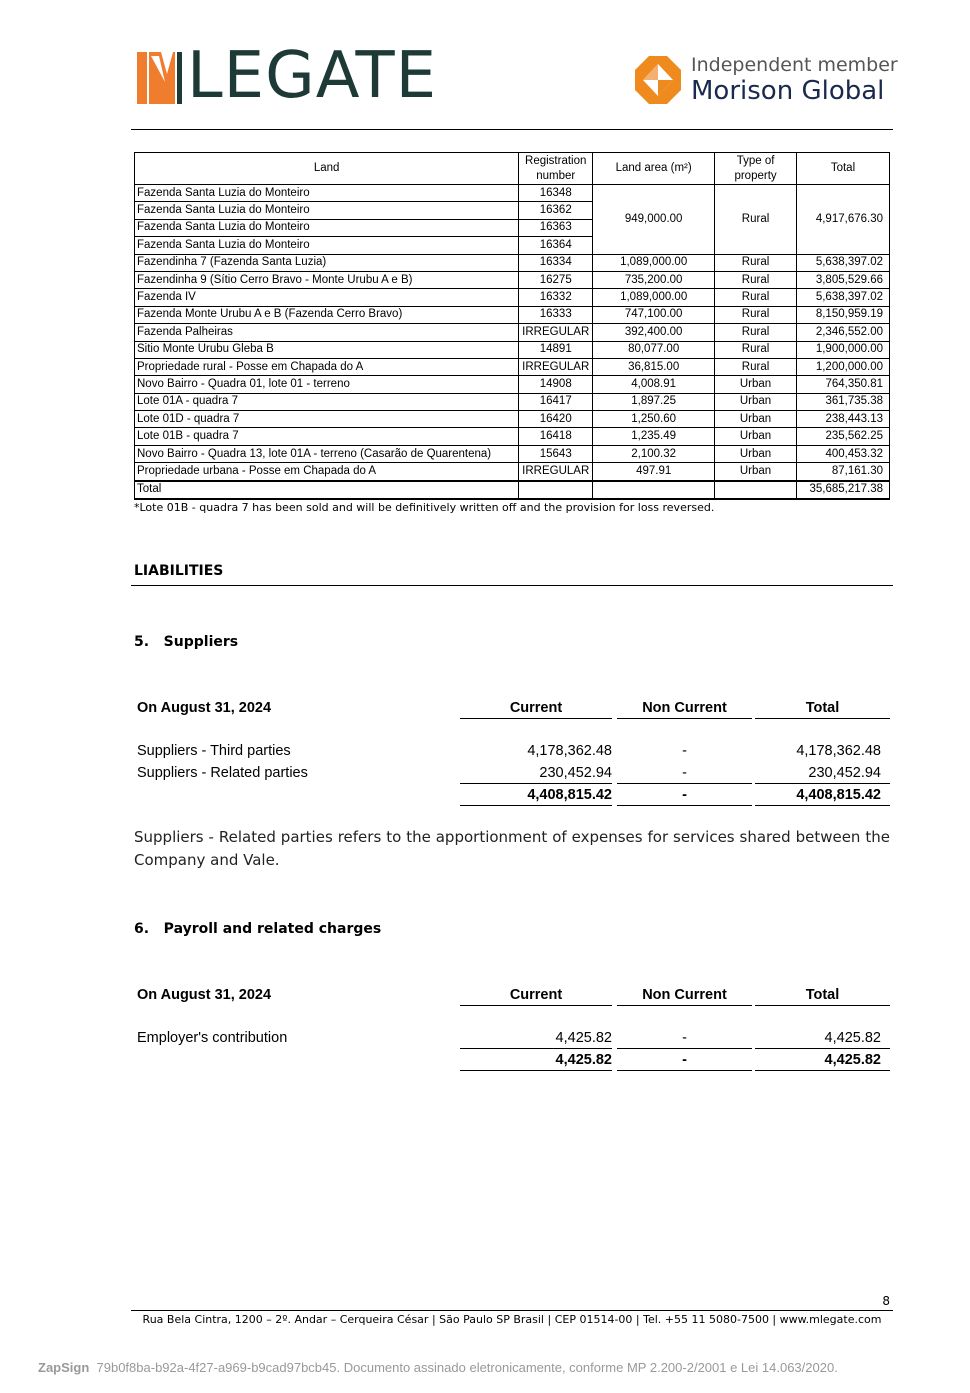 The height and width of the screenshot is (1393, 970). Describe the element at coordinates (843, 490) in the screenshot. I see `total-value: 35,685,217.38` at that location.